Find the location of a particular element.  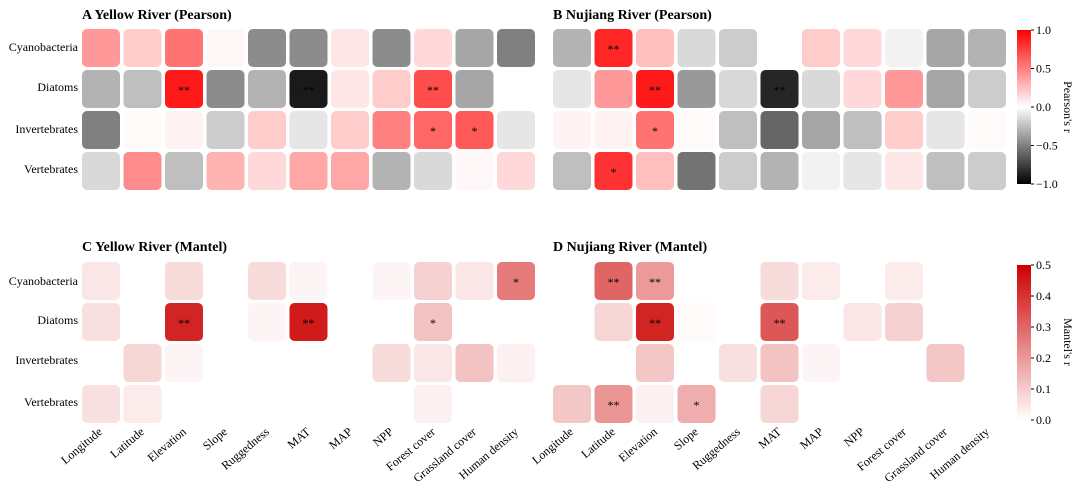

panel-c-title: C Yellow River (Mantel) is located at coordinates (154, 247).